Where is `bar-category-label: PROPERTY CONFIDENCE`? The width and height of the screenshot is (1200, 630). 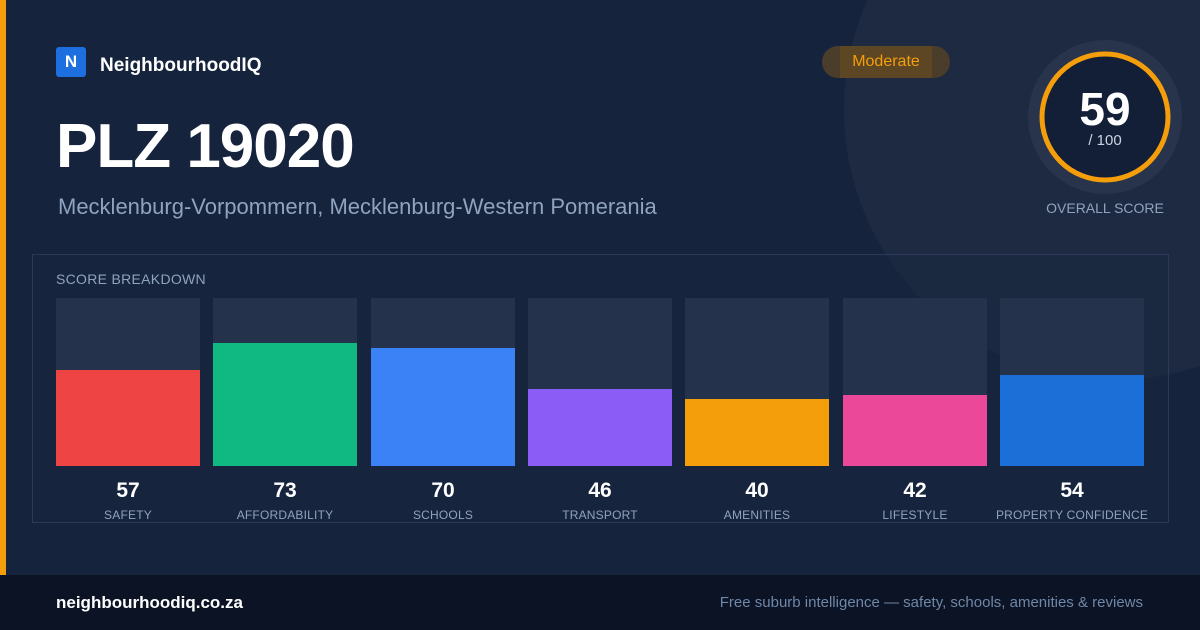 bar-category-label: PROPERTY CONFIDENCE is located at coordinates (1072, 515).